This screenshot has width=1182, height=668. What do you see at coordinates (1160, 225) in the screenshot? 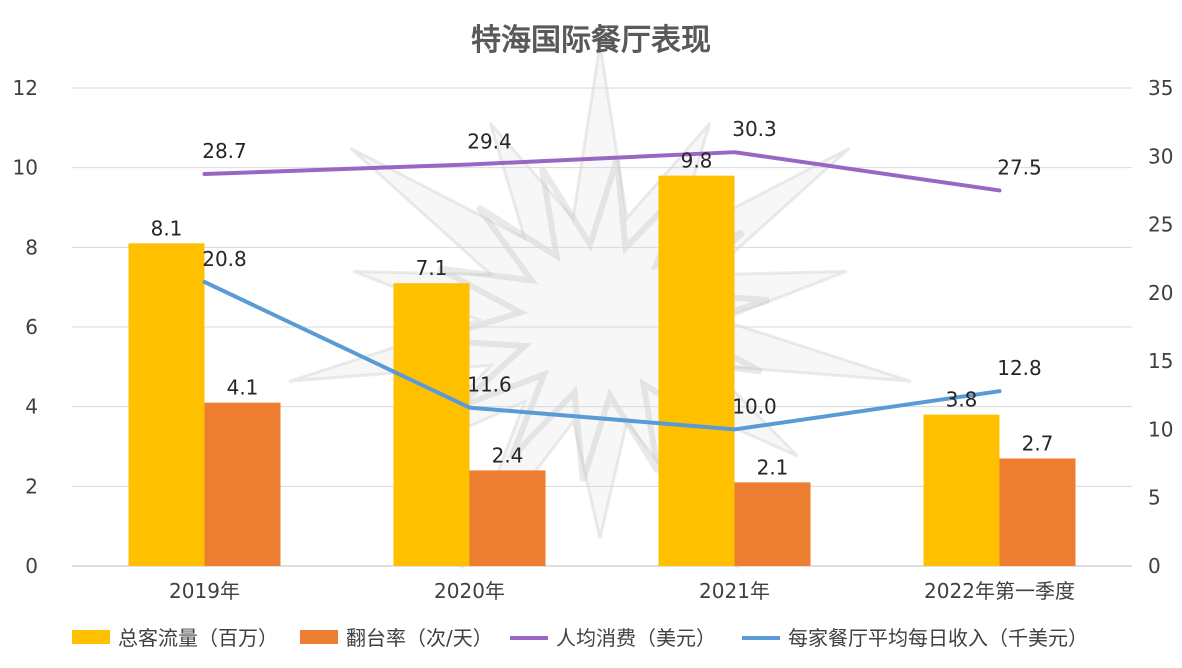
I see `y-right-tick-label: 25` at bounding box center [1160, 225].